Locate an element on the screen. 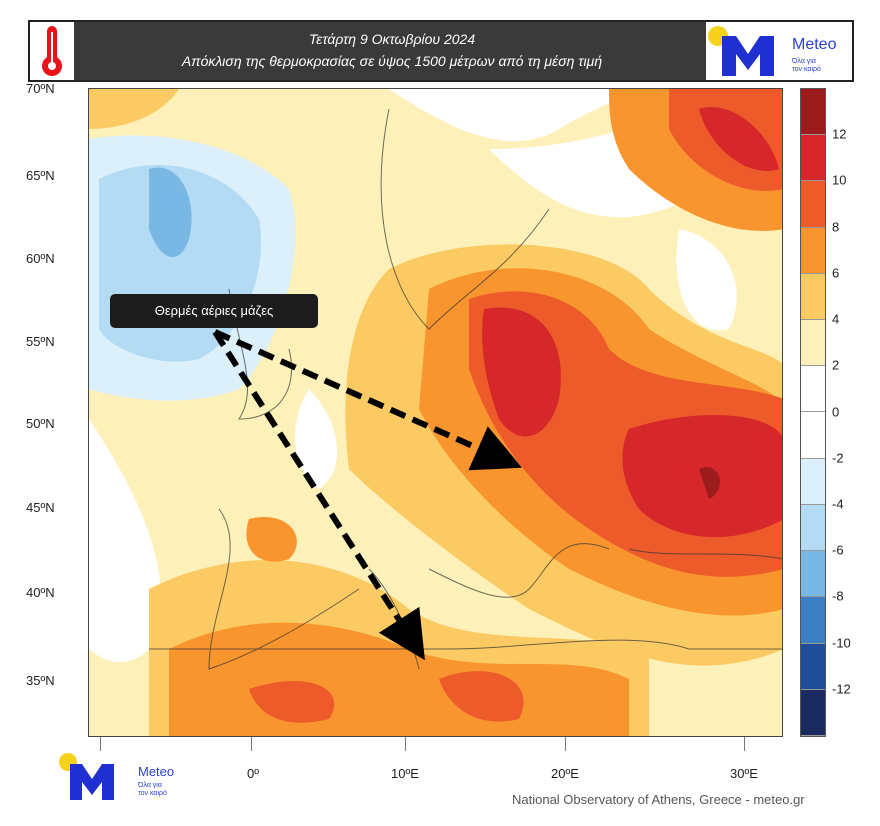 The height and width of the screenshot is (826, 880). colorbar-label: 8 is located at coordinates (836, 227).